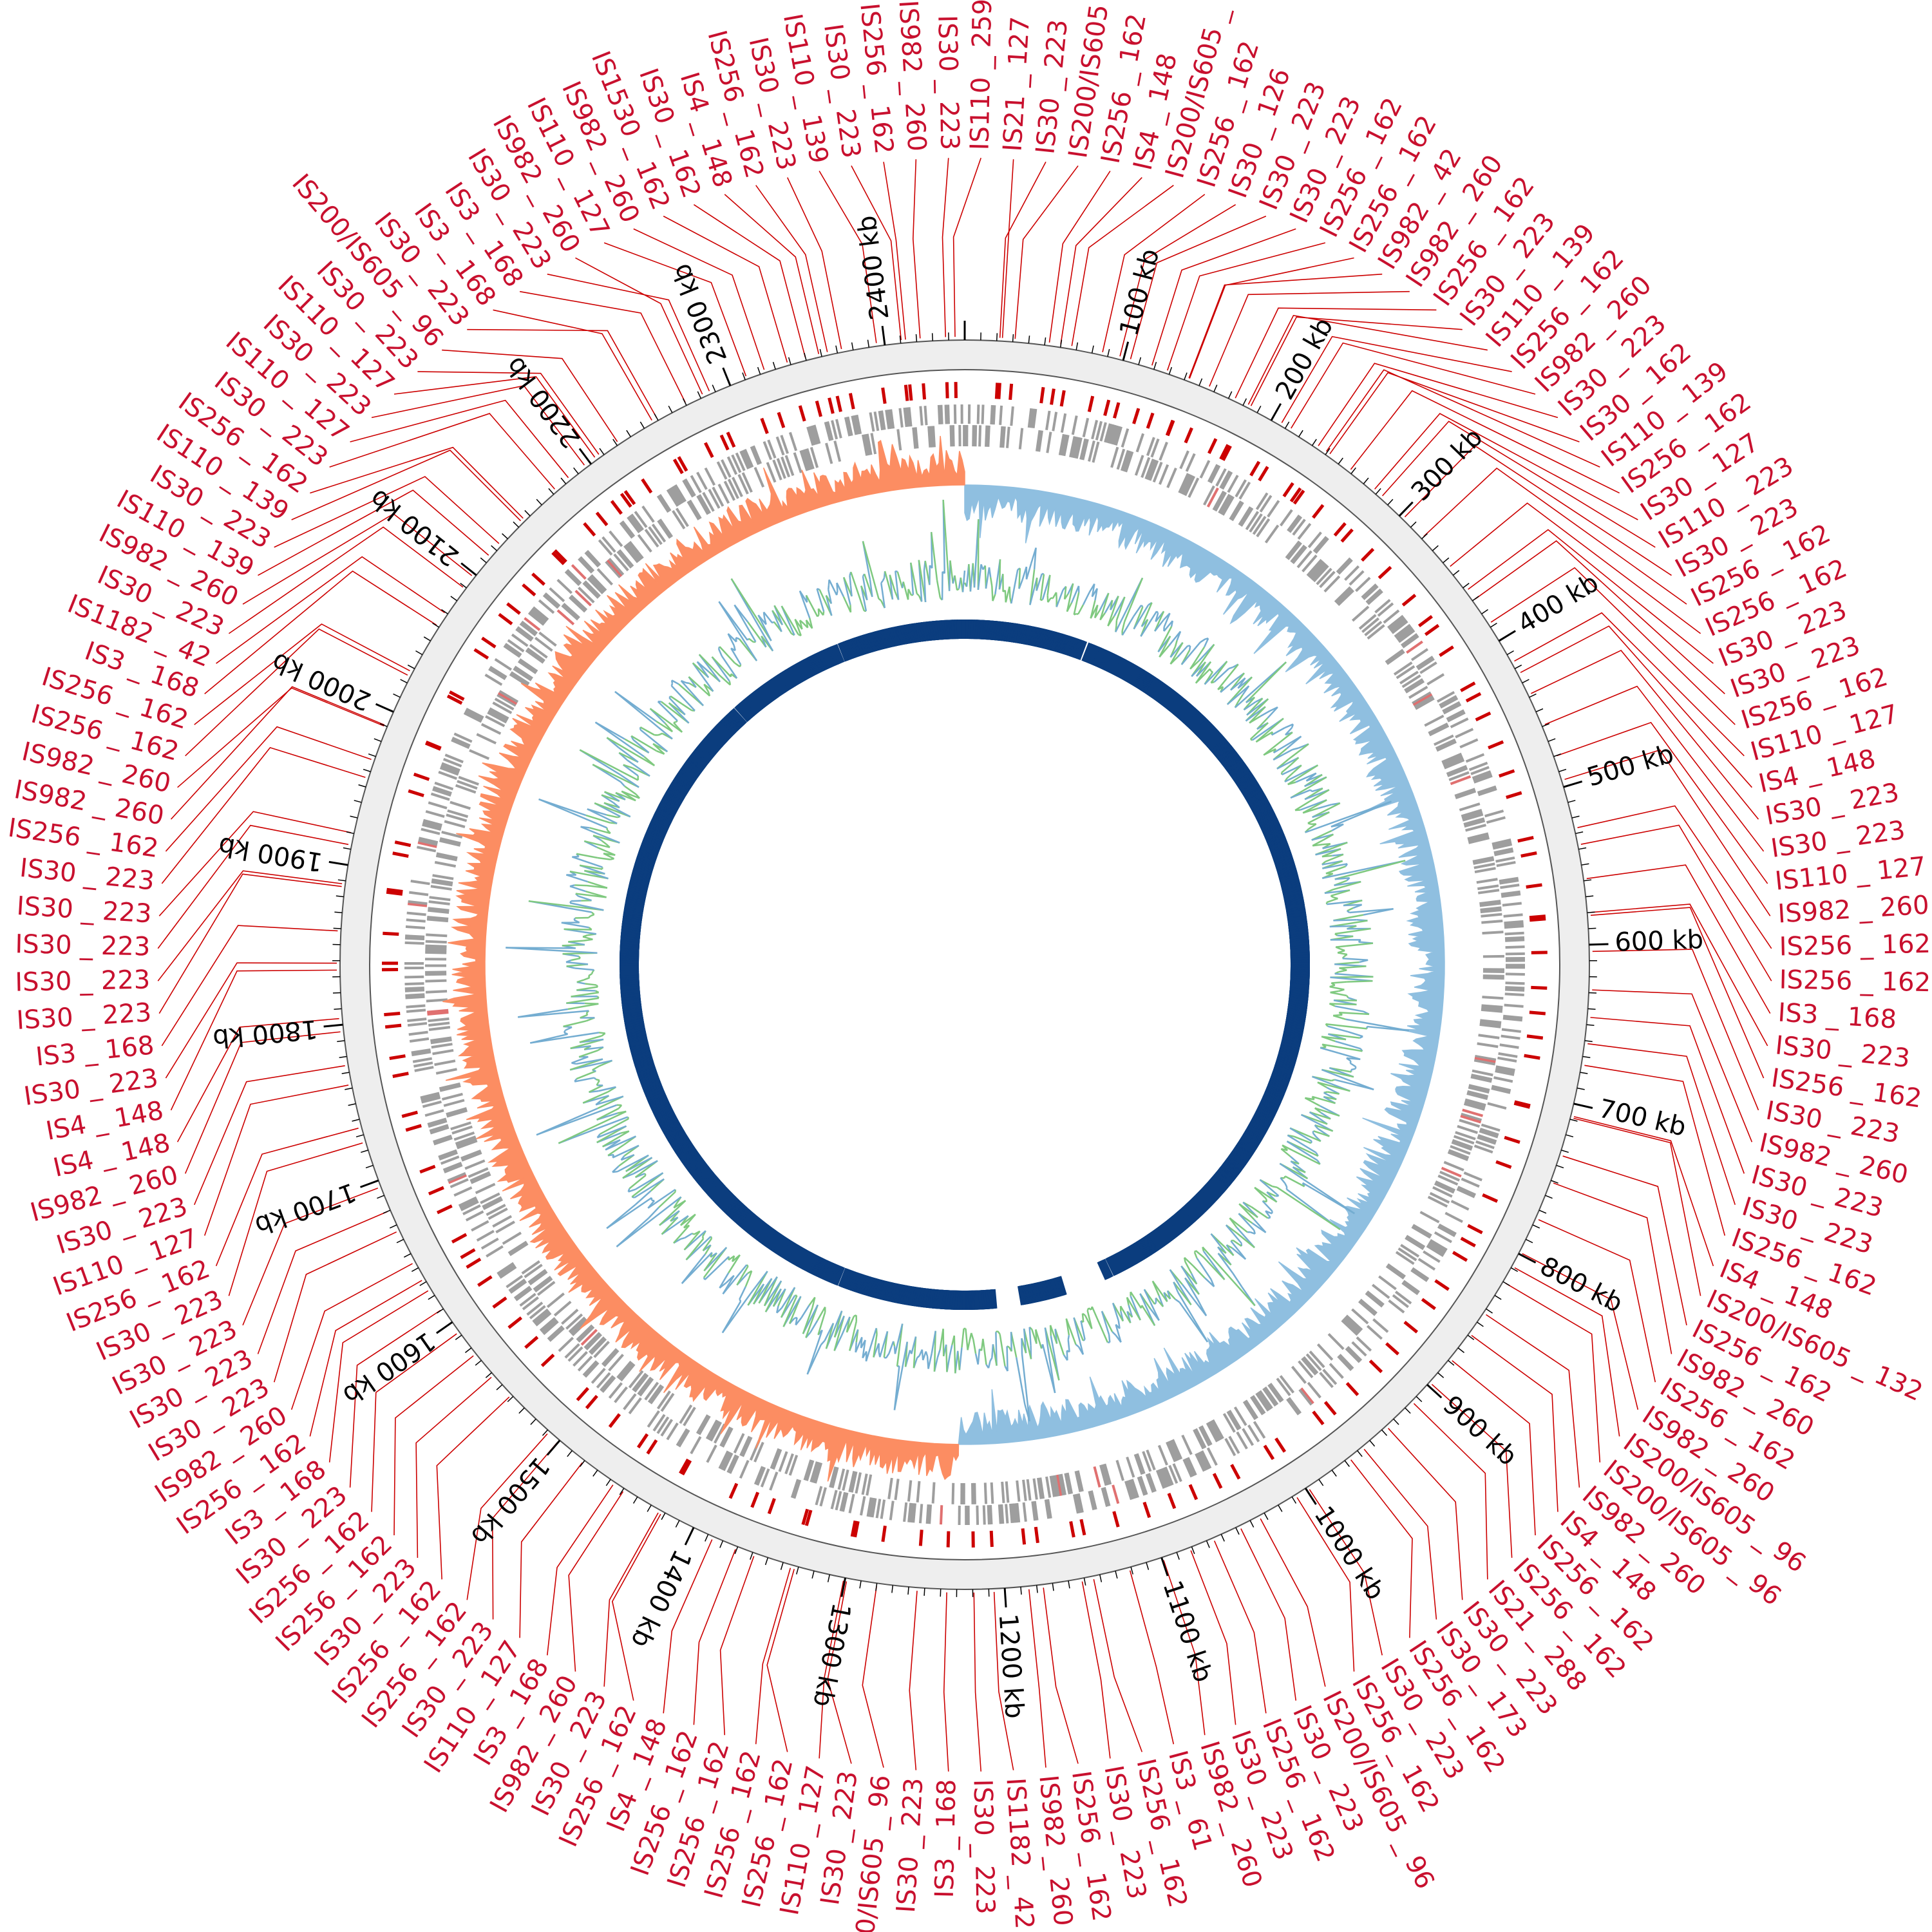 This screenshot has width=1932, height=1932. What do you see at coordinates (948, 83) in the screenshot?
I see `is-element-label: IS30 _ 223` at bounding box center [948, 83].